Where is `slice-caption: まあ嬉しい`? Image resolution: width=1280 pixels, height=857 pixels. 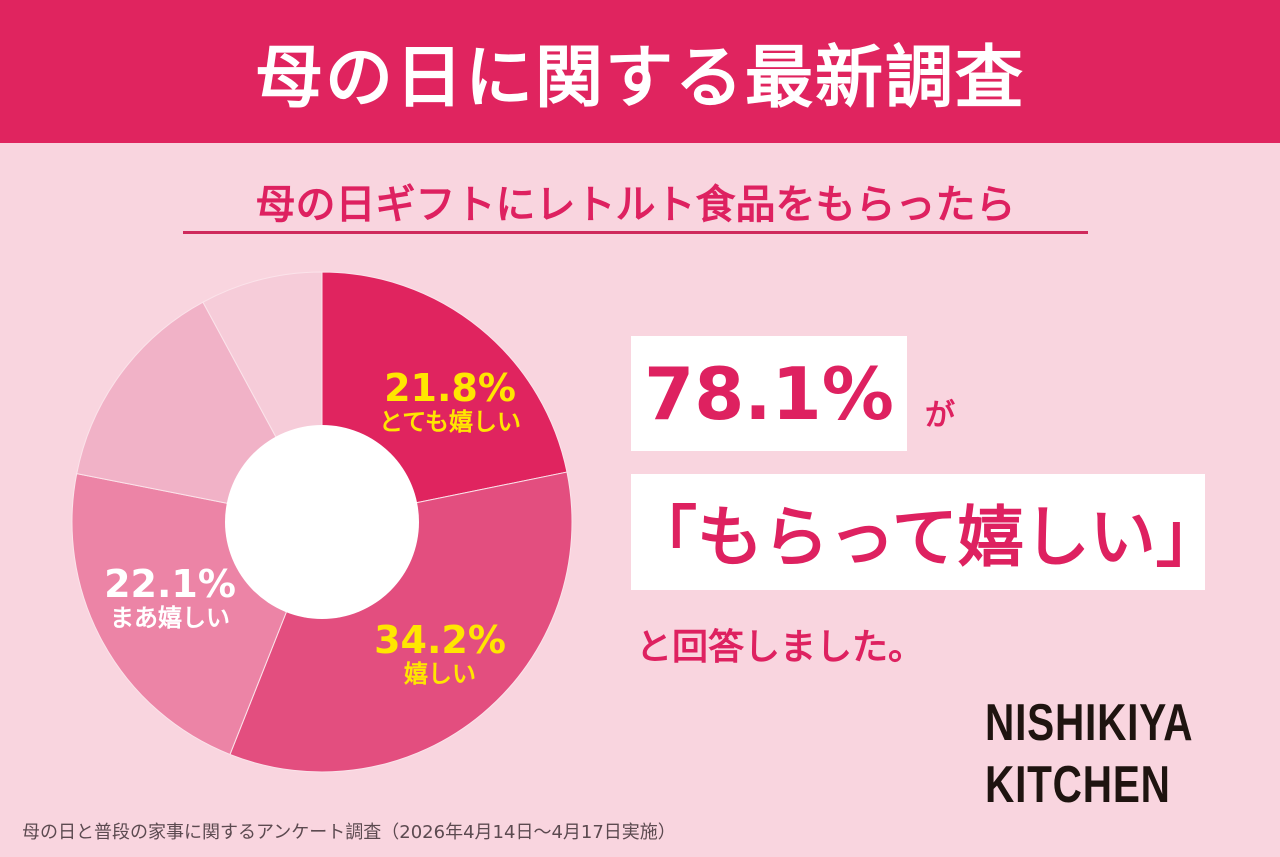 slice-caption: まあ嬉しい is located at coordinates (170, 618).